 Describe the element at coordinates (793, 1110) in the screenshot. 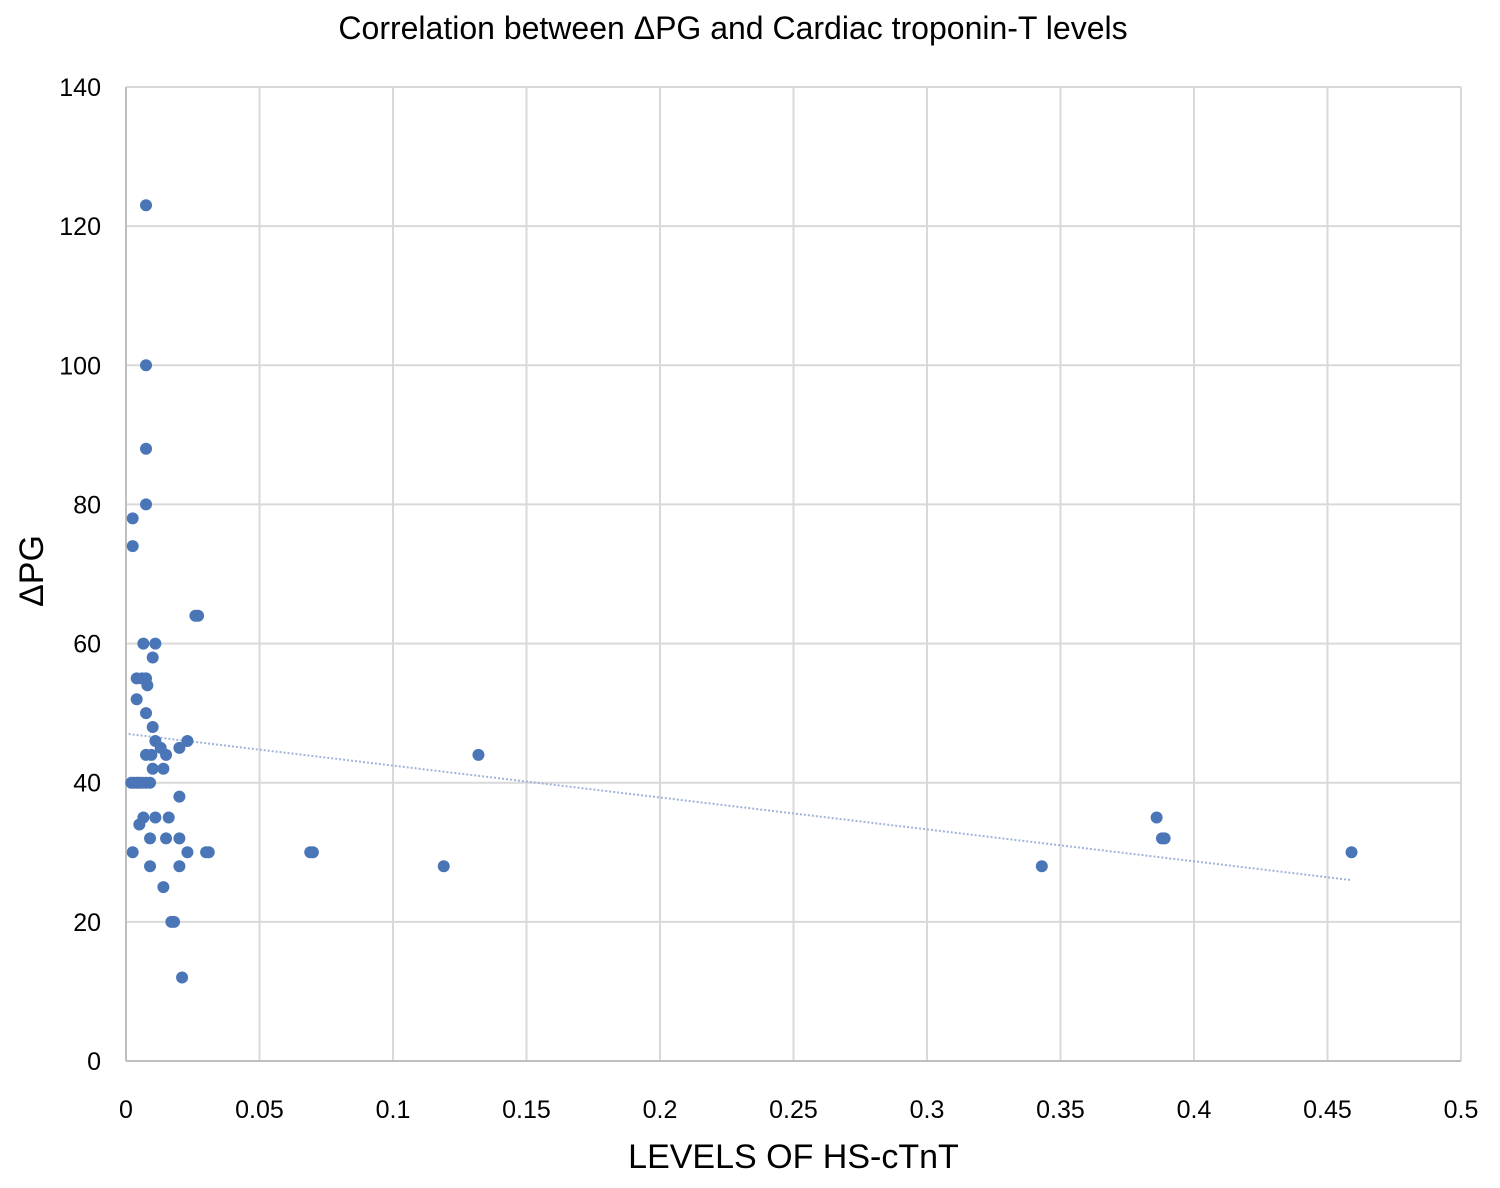

I see `x-tick-label: 0.25` at that location.